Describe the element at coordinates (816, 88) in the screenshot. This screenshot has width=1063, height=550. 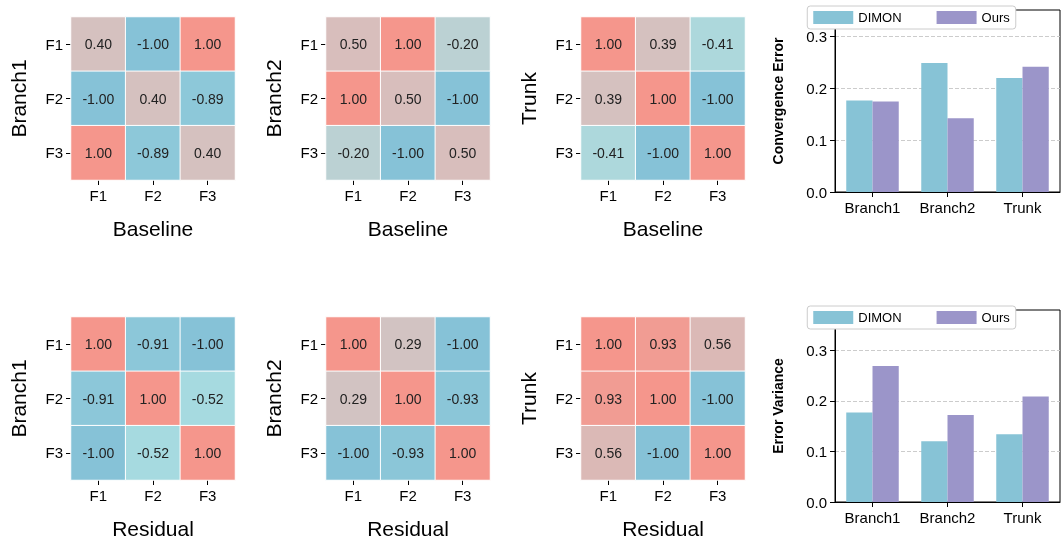
I see `y-tick-label: 0.2` at that location.